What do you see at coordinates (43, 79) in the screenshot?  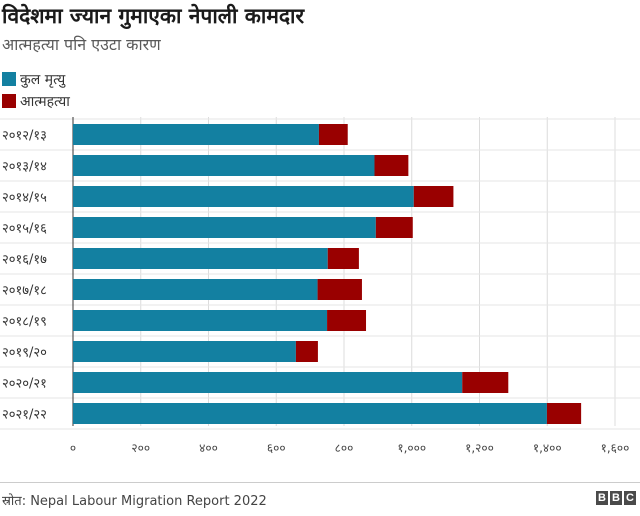 I see `legend-label-total-deaths: कुल मृत्यु` at bounding box center [43, 79].